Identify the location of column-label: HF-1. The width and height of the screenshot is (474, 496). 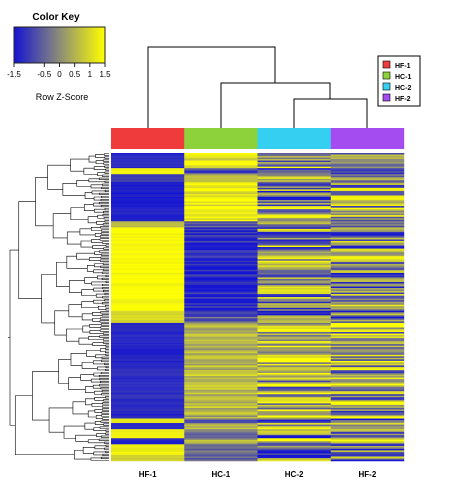
(148, 474).